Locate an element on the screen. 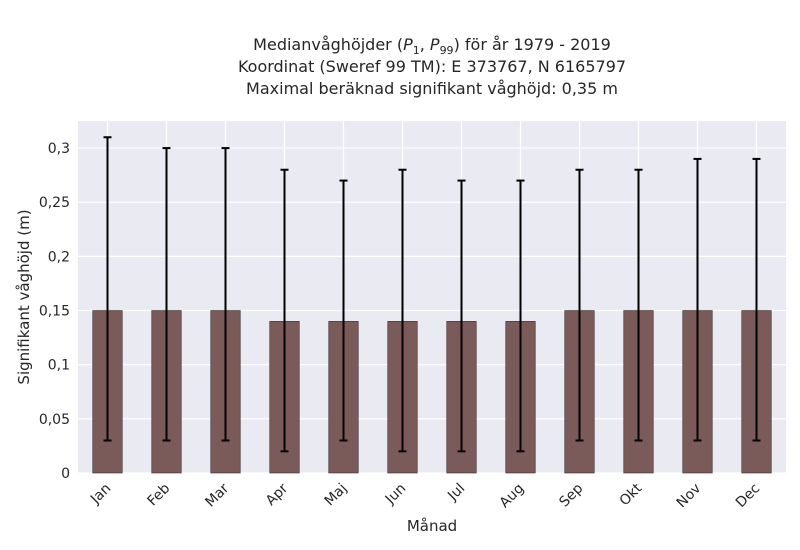 The height and width of the screenshot is (550, 800). x-tick-label: Nov is located at coordinates (689, 496).